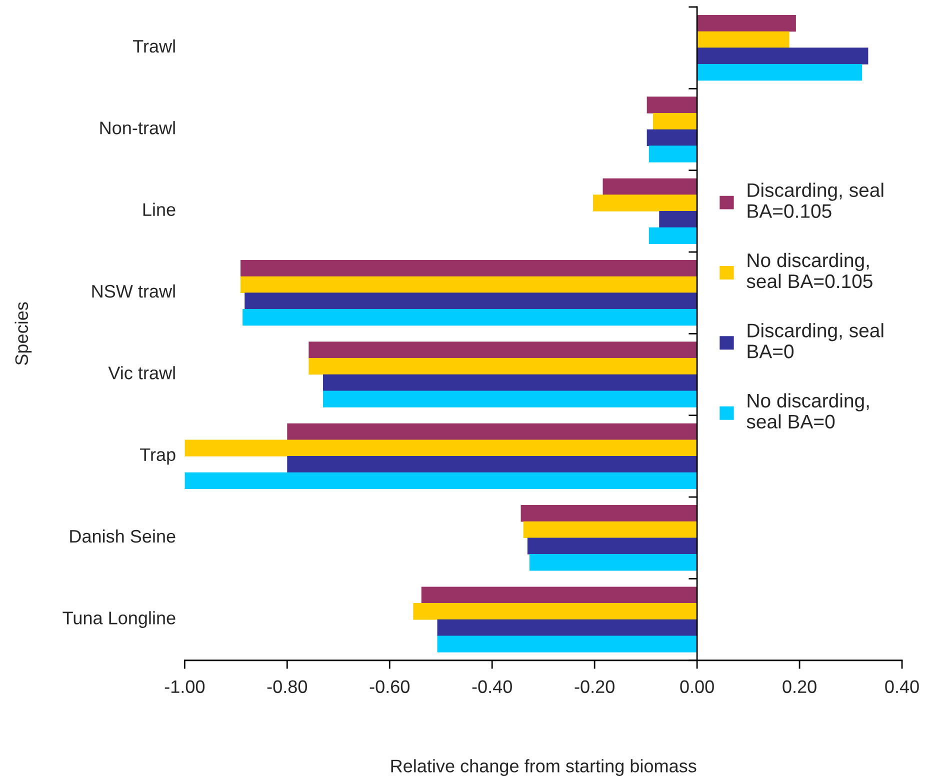 The image size is (928, 776). What do you see at coordinates (154, 46) in the screenshot?
I see `y-tick-label: Trawl` at bounding box center [154, 46].